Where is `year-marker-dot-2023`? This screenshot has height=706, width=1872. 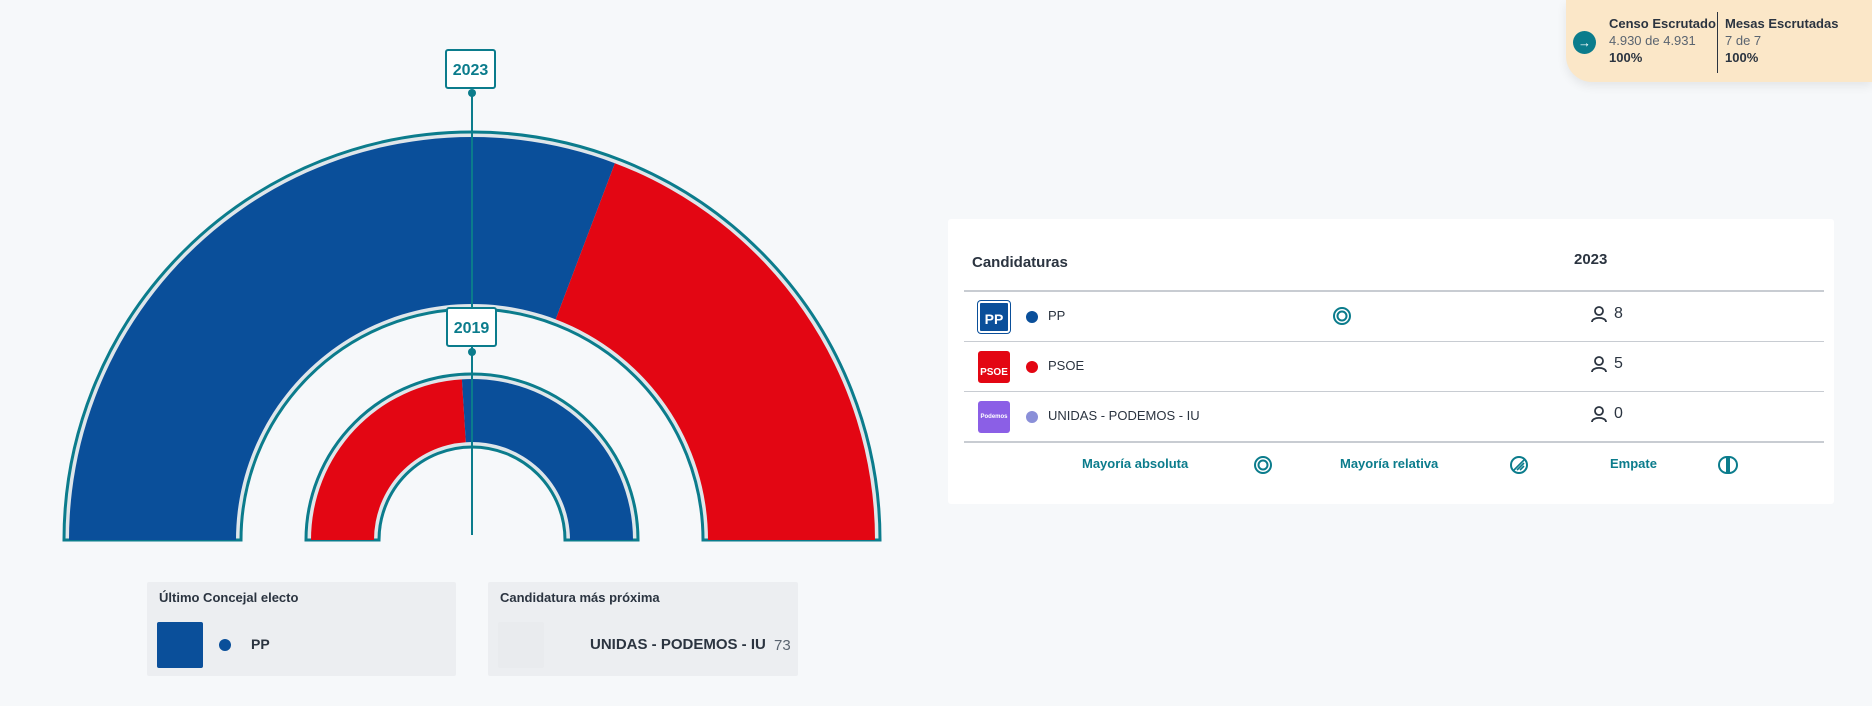 year-marker-dot-2023 is located at coordinates (472, 93).